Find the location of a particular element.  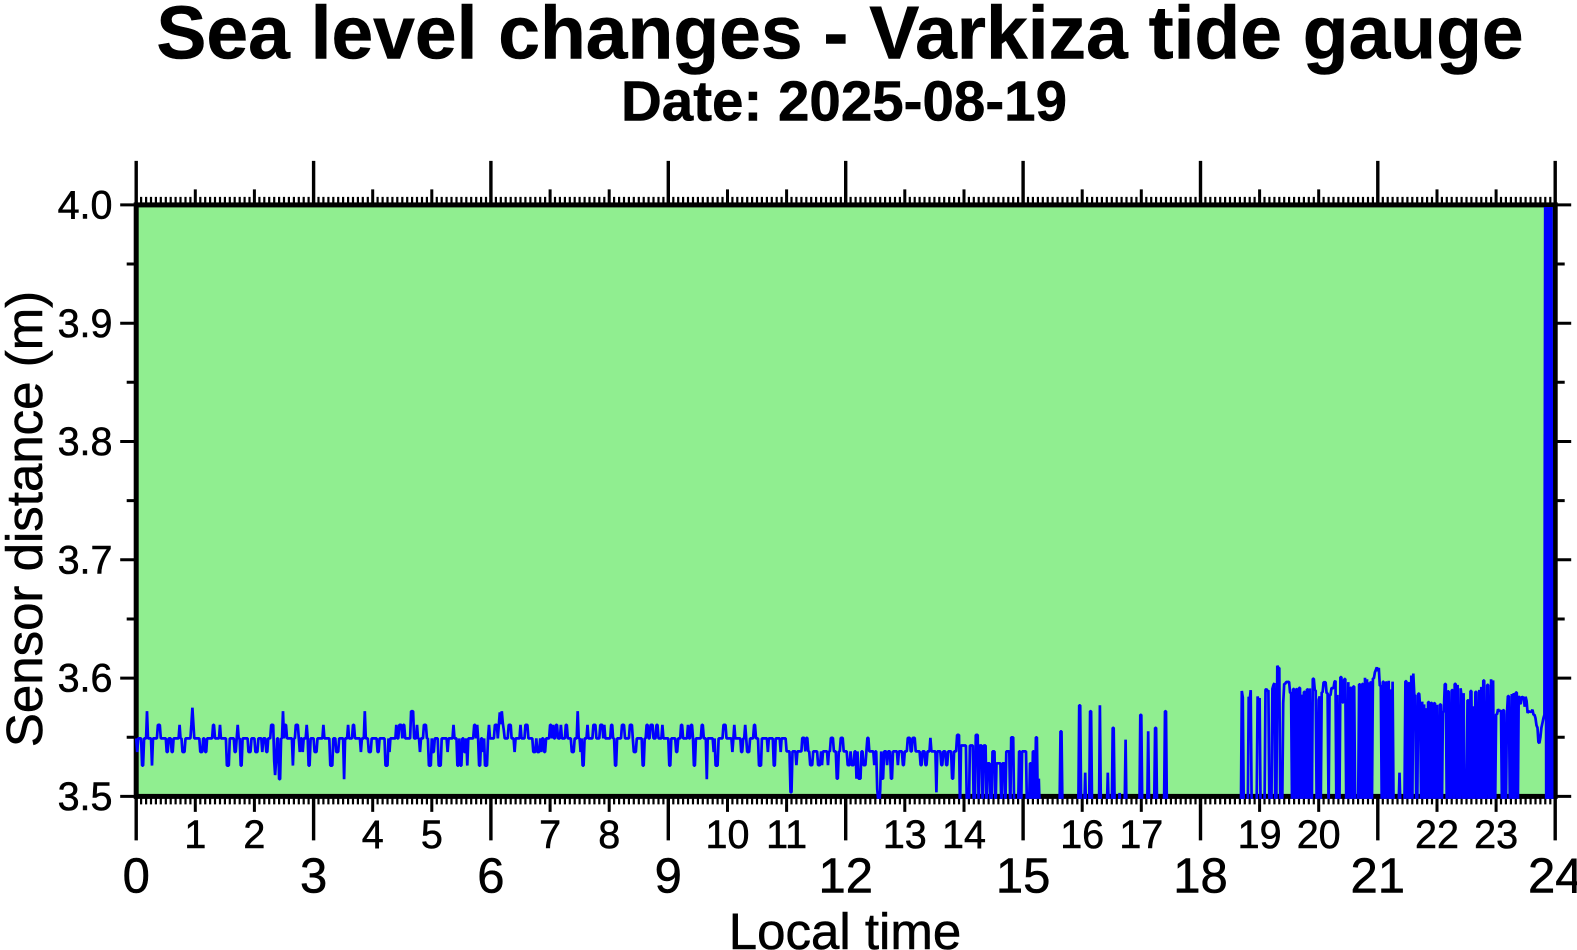

svg-text: 22 is located at coordinates (1437, 835).